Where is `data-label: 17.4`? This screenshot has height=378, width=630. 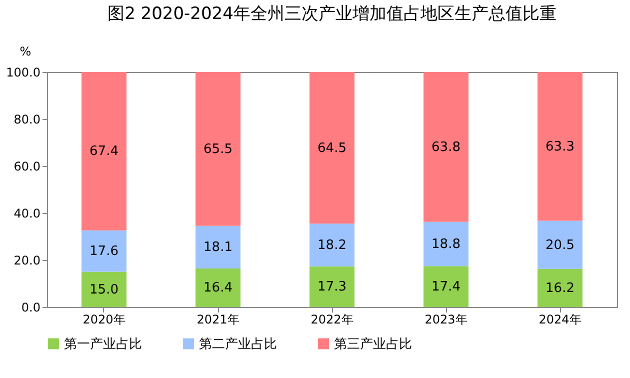 data-label: 17.4 is located at coordinates (446, 287).